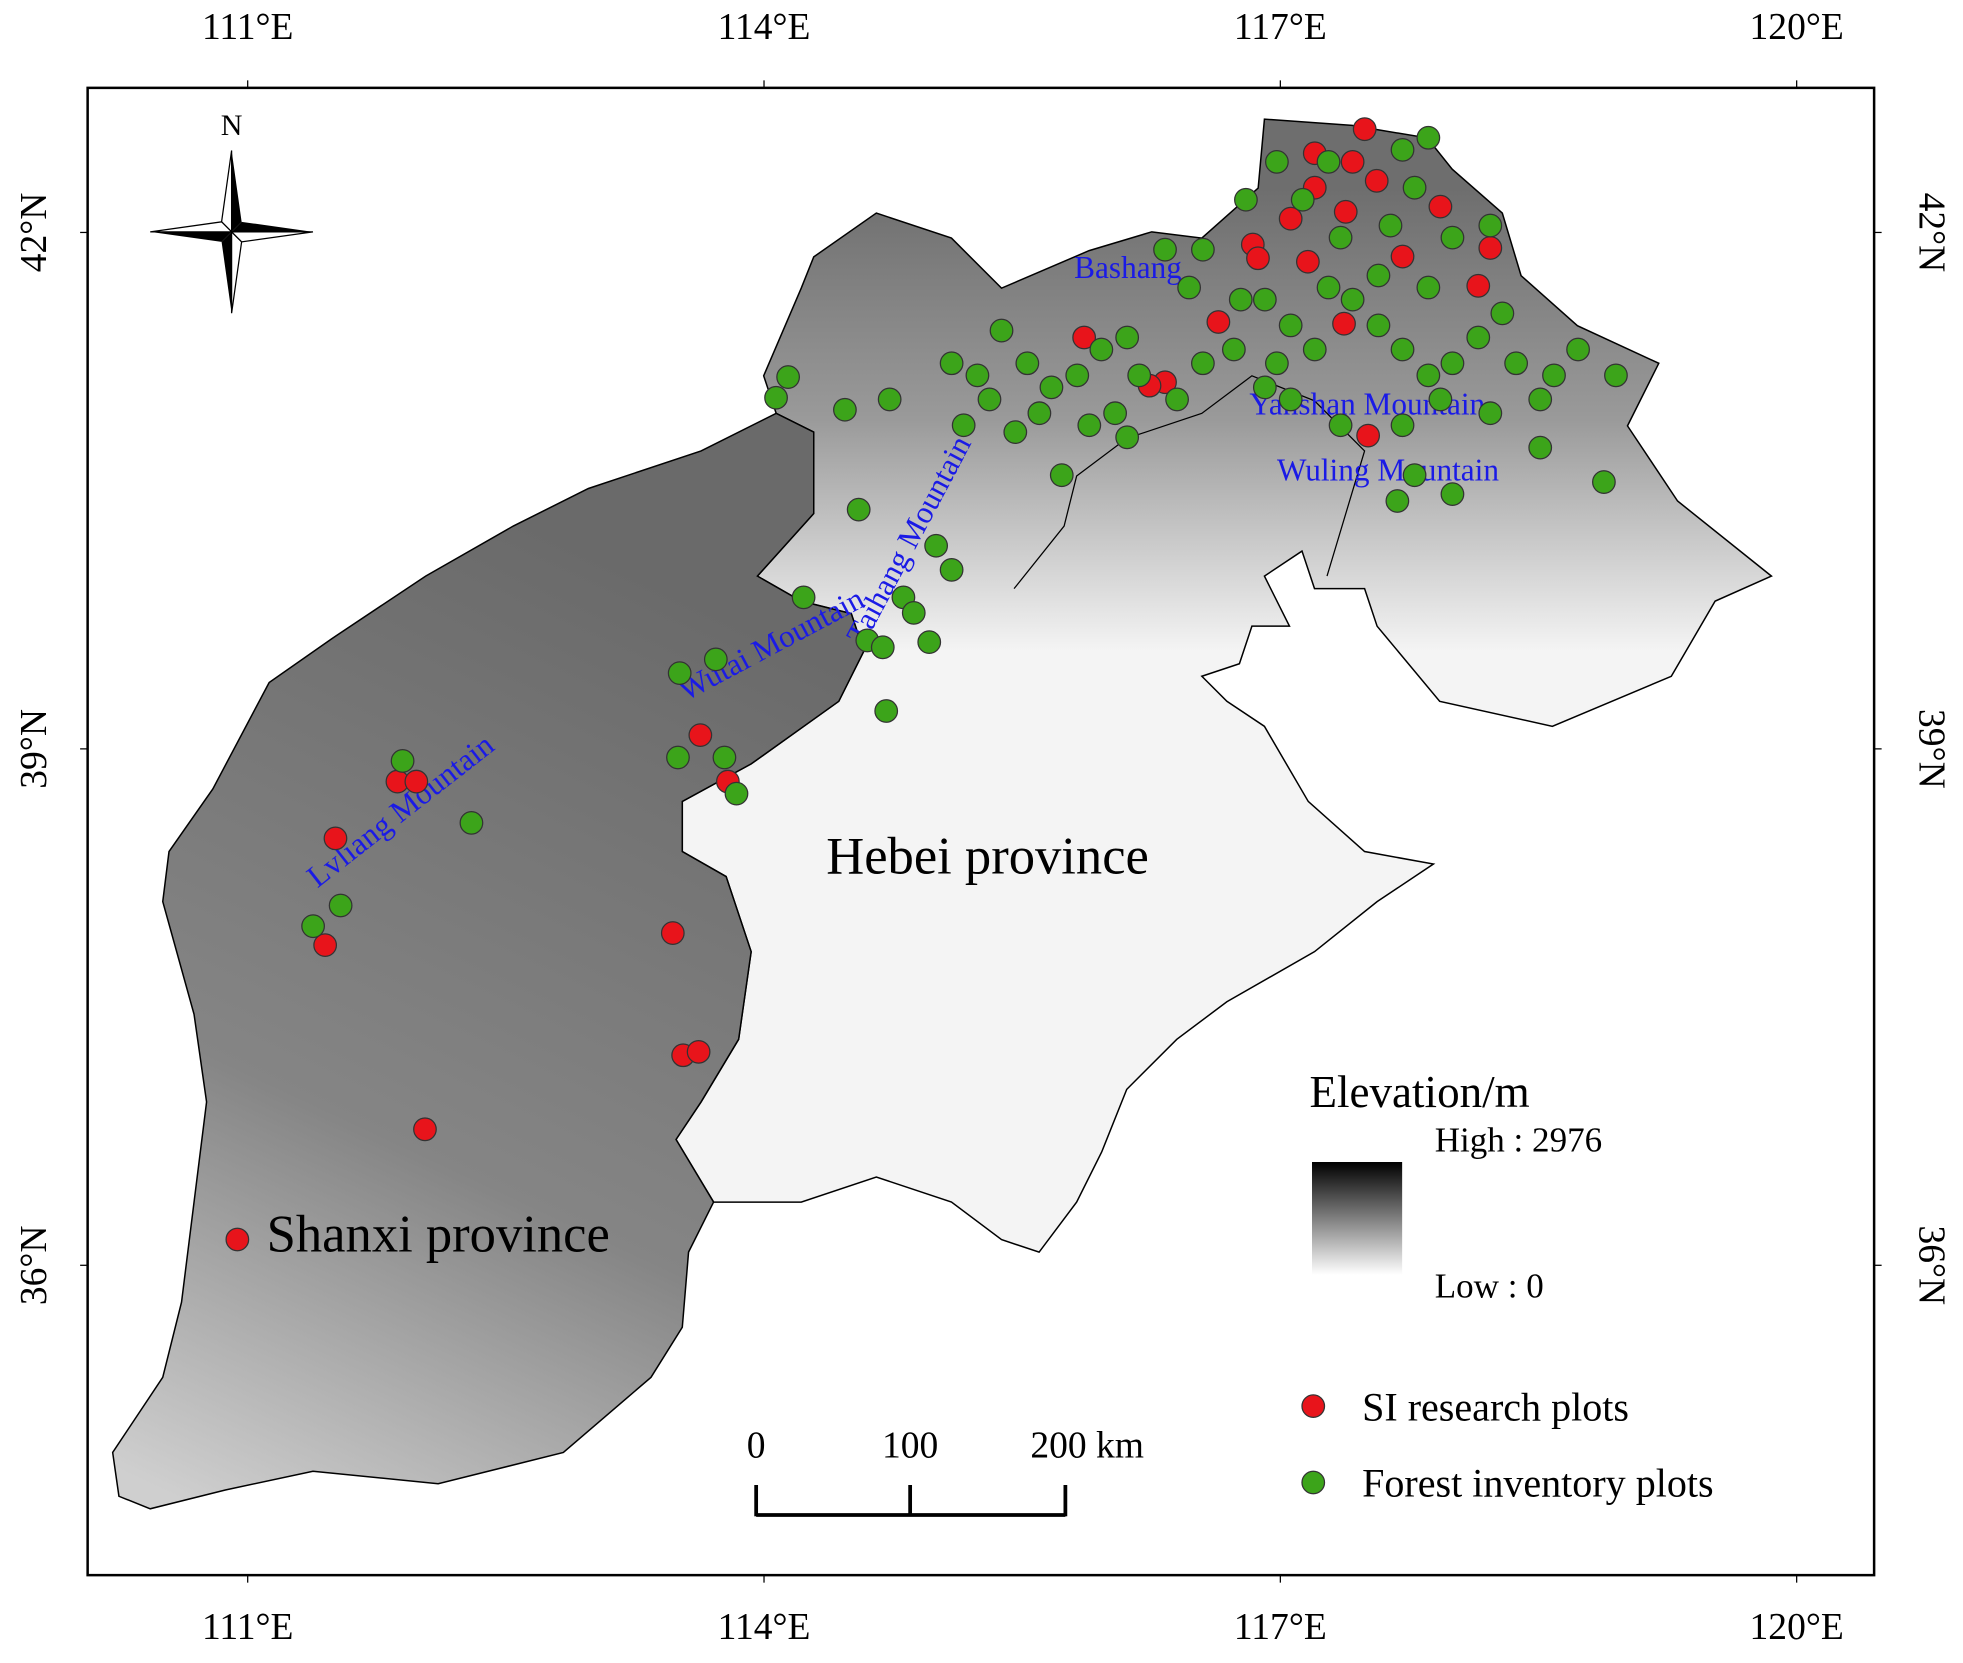 The image size is (1963, 1663). I want to click on legend-swatch, so click(1313, 1482).